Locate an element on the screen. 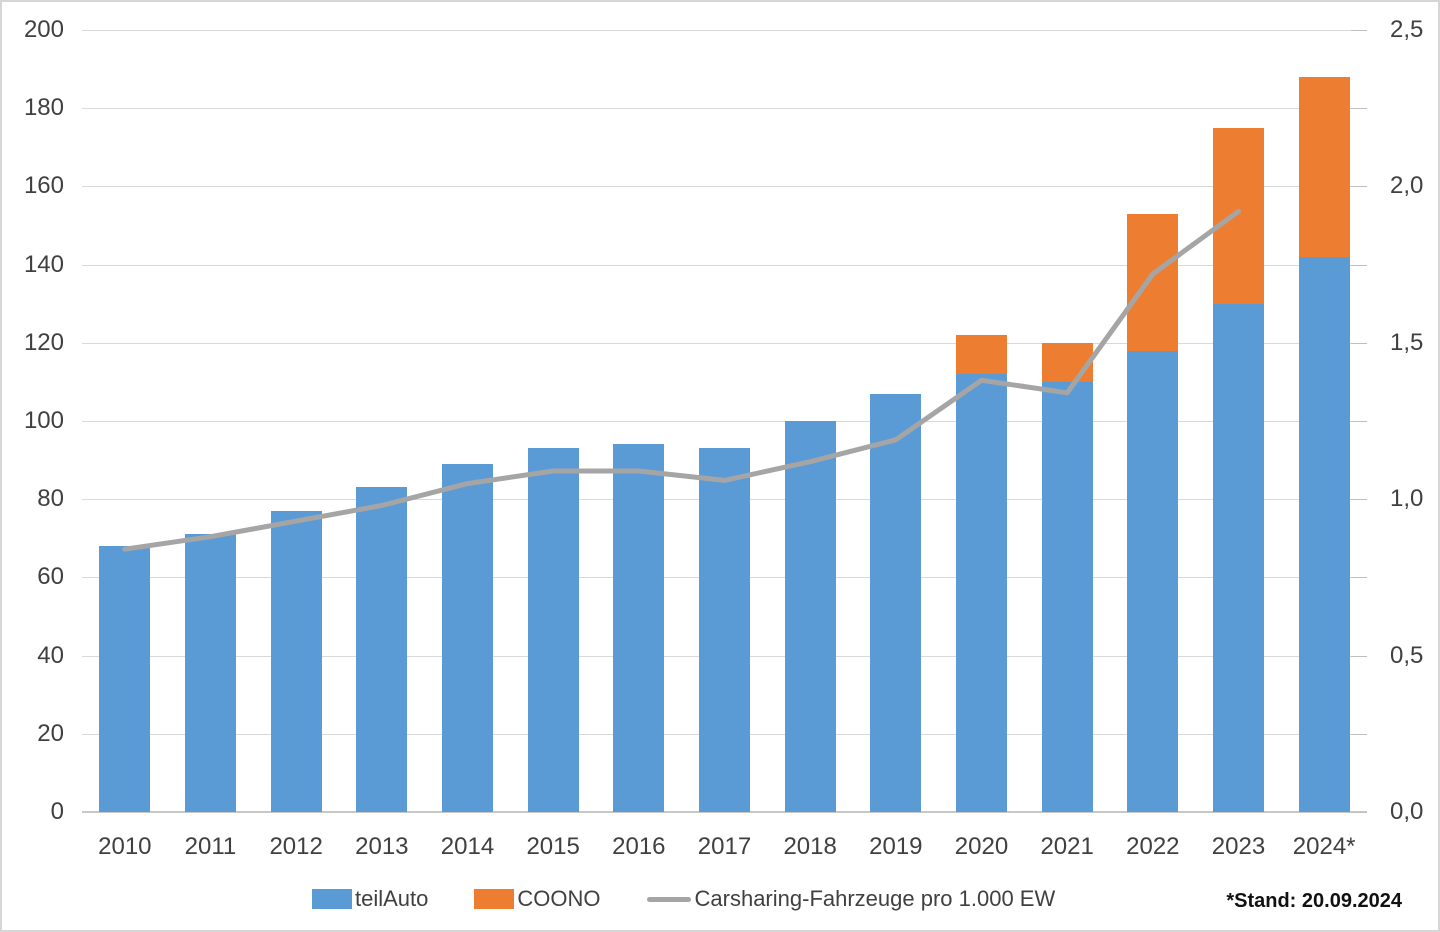 Image resolution: width=1440 pixels, height=932 pixels. bar-teilAuto-2011 is located at coordinates (210, 673).